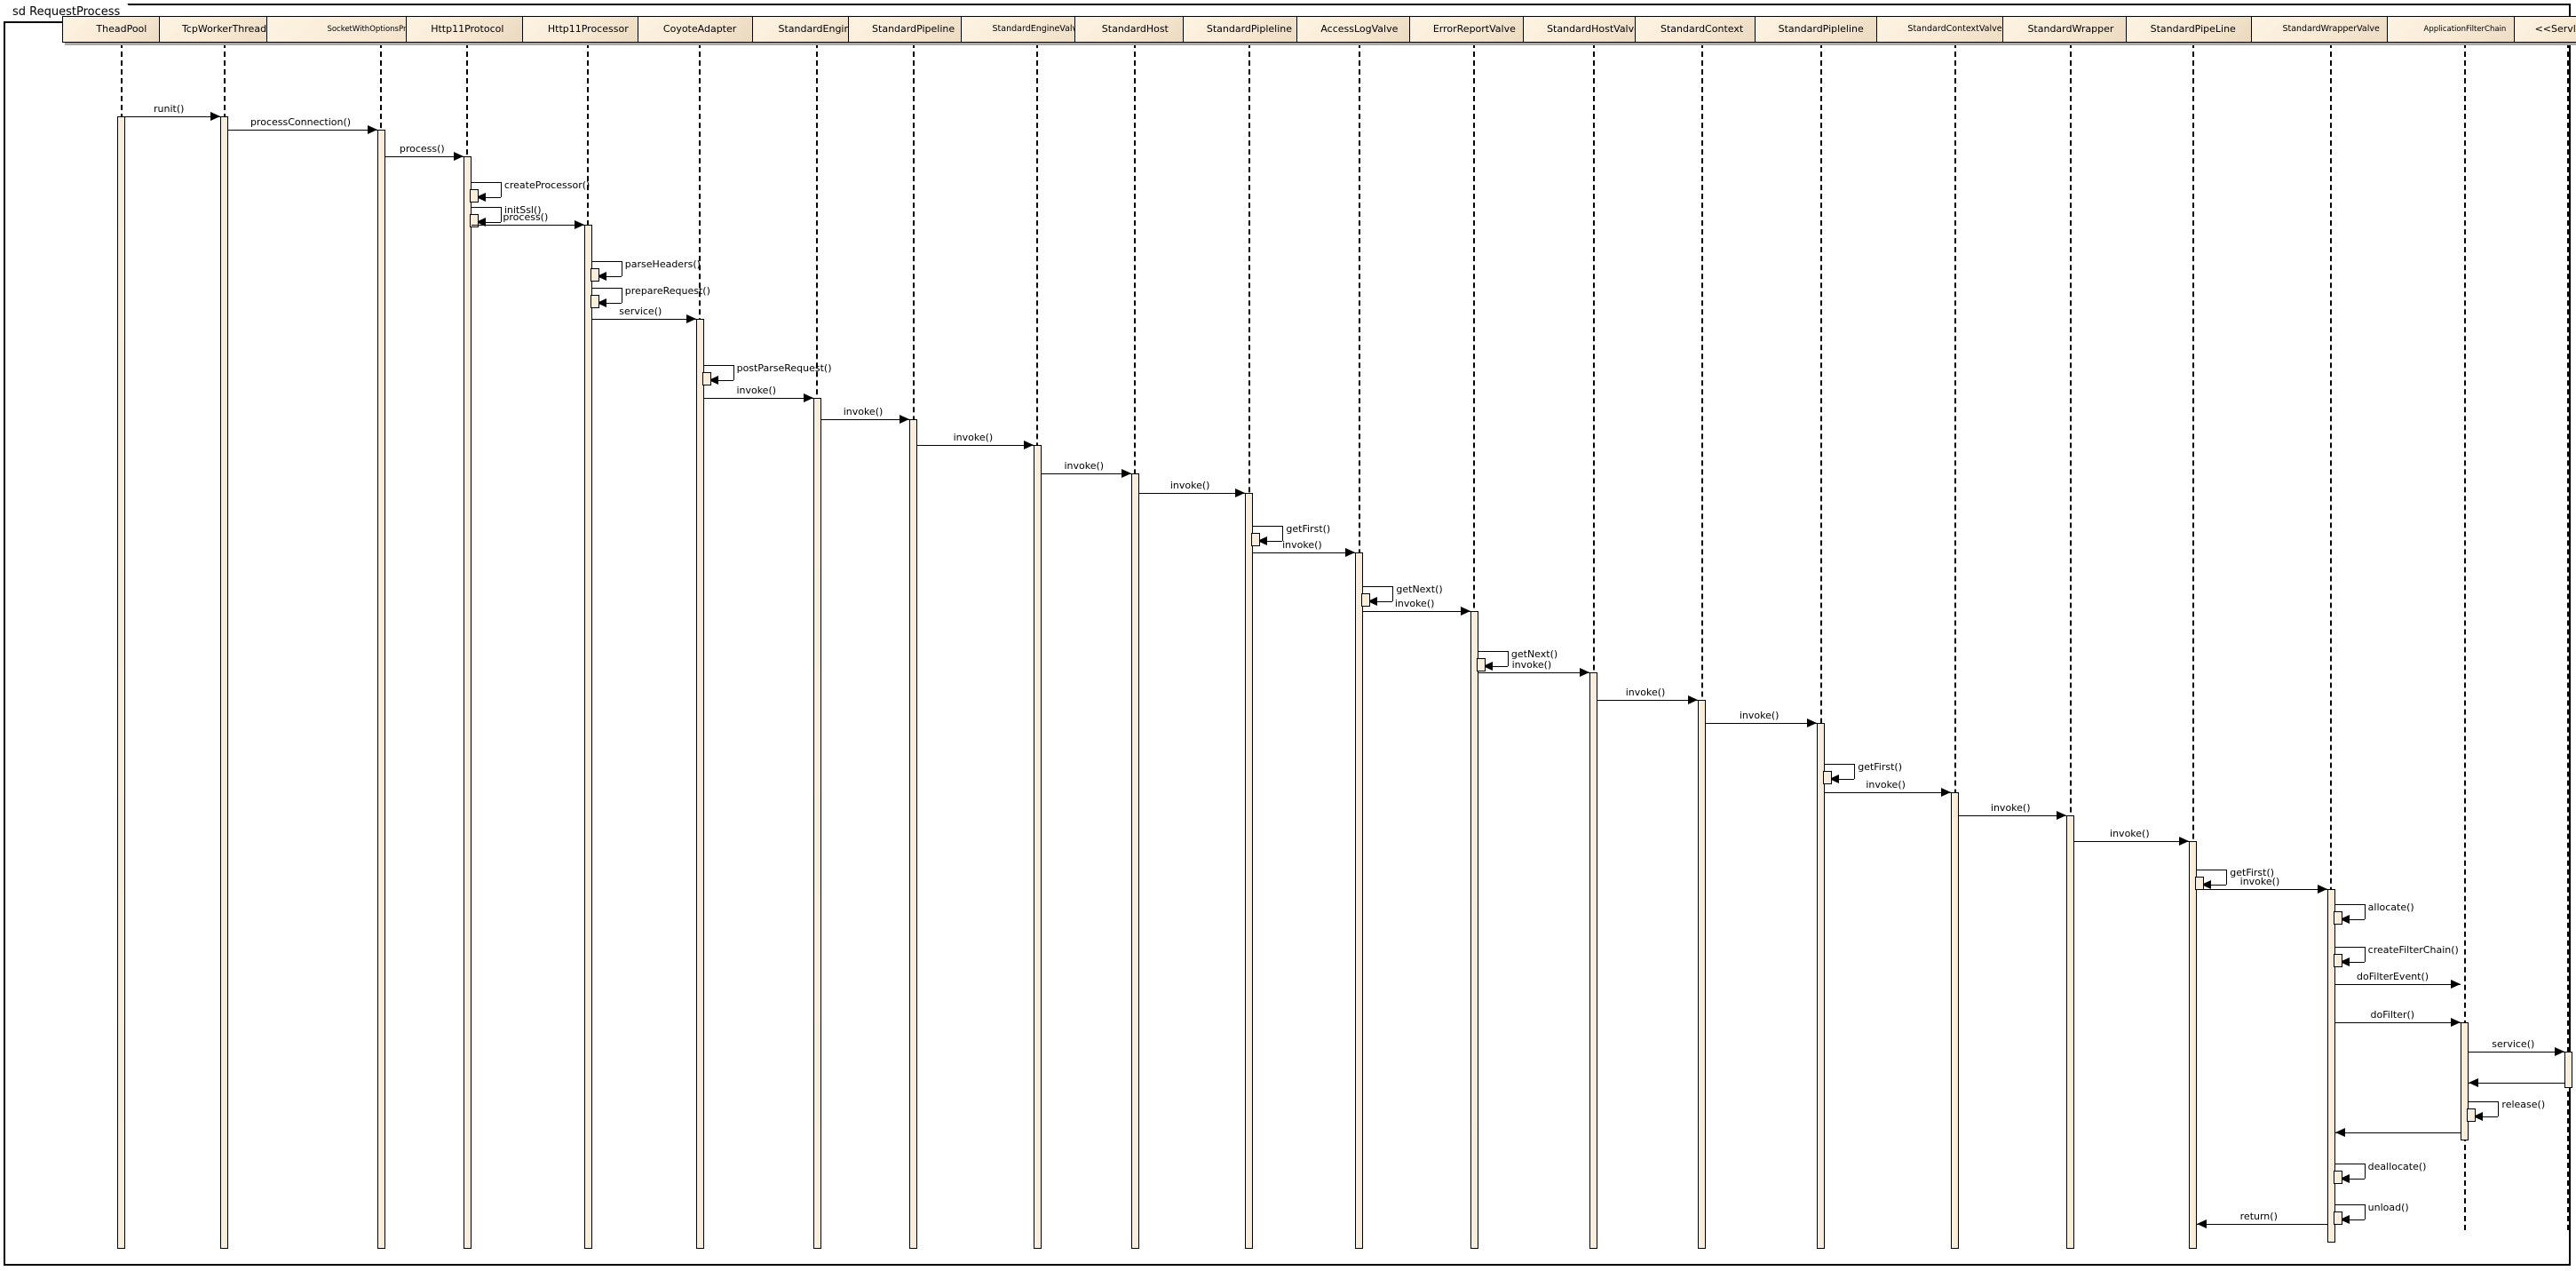 The width and height of the screenshot is (2576, 1271). What do you see at coordinates (2465, 1080) in the screenshot?
I see `activation-applicationfilterchain` at bounding box center [2465, 1080].